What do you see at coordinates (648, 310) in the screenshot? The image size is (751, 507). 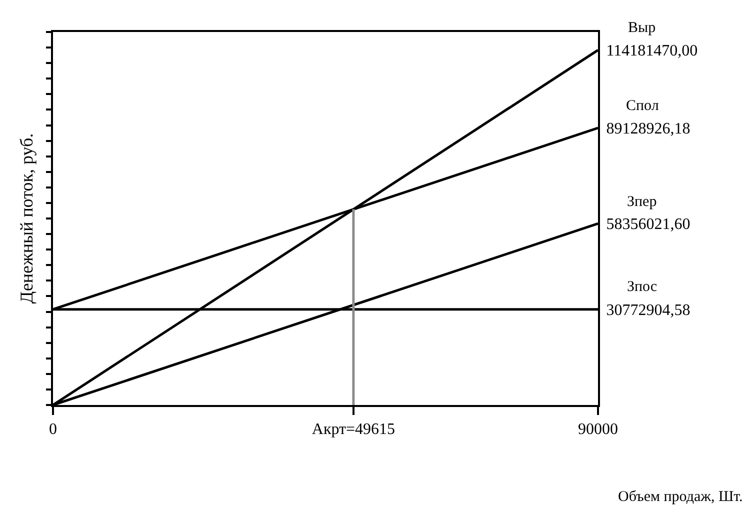 I see `y2-tick-label: 30772904,58` at bounding box center [648, 310].